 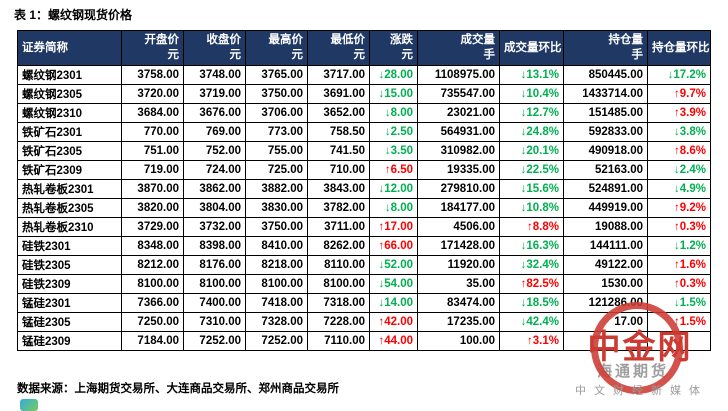 I want to click on cell-volume_mom: ↓13.1%, so click(x=531, y=75).